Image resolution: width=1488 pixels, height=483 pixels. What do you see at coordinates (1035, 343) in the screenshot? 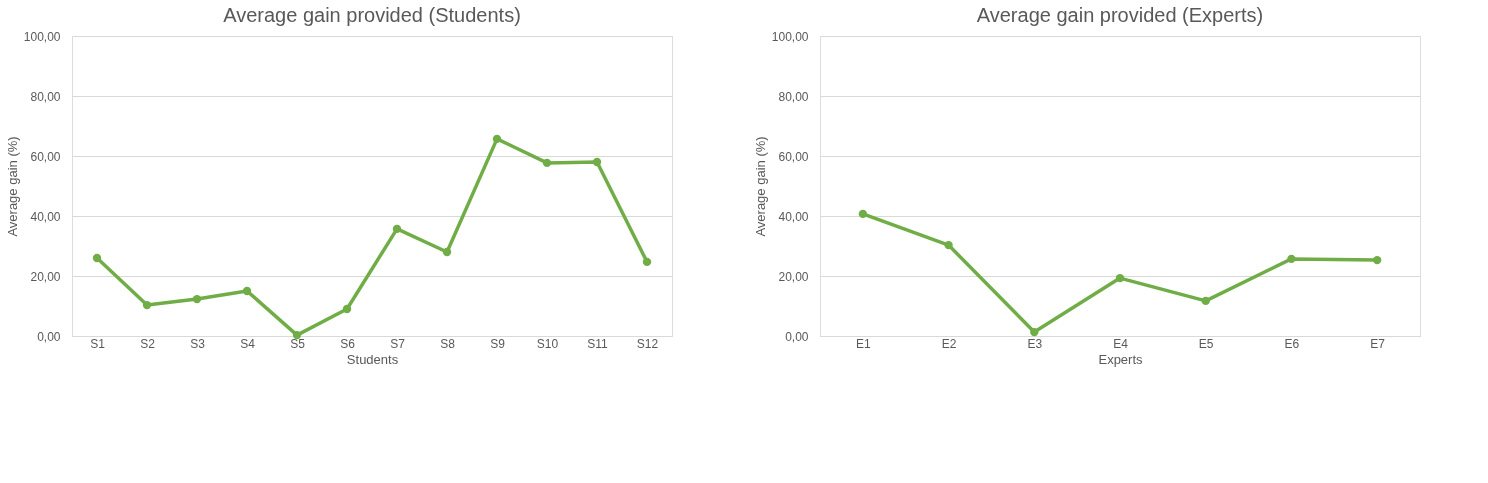
I see `x-tick-label: E3` at bounding box center [1035, 343].